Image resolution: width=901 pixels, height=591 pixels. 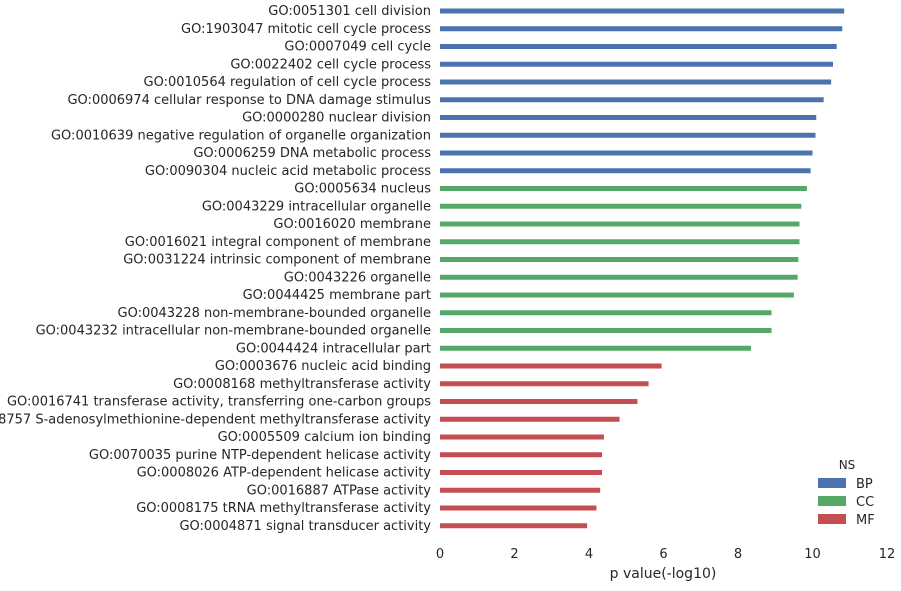 What do you see at coordinates (812, 554) in the screenshot?
I see `x-tick-label: 10` at bounding box center [812, 554].